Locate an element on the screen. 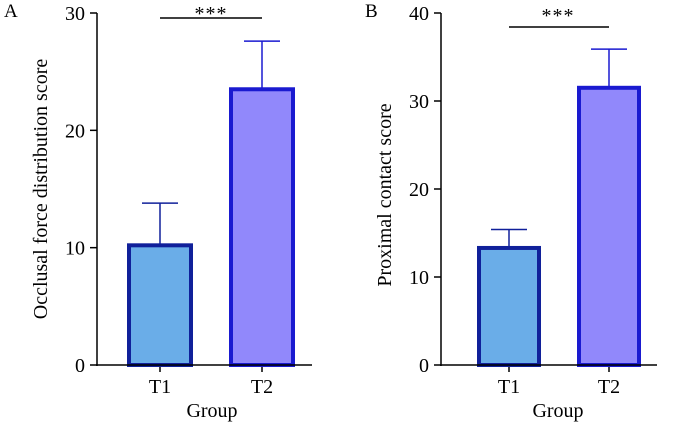 This screenshot has width=676, height=428. panel-a-significance-label: *** is located at coordinates (211, 14).